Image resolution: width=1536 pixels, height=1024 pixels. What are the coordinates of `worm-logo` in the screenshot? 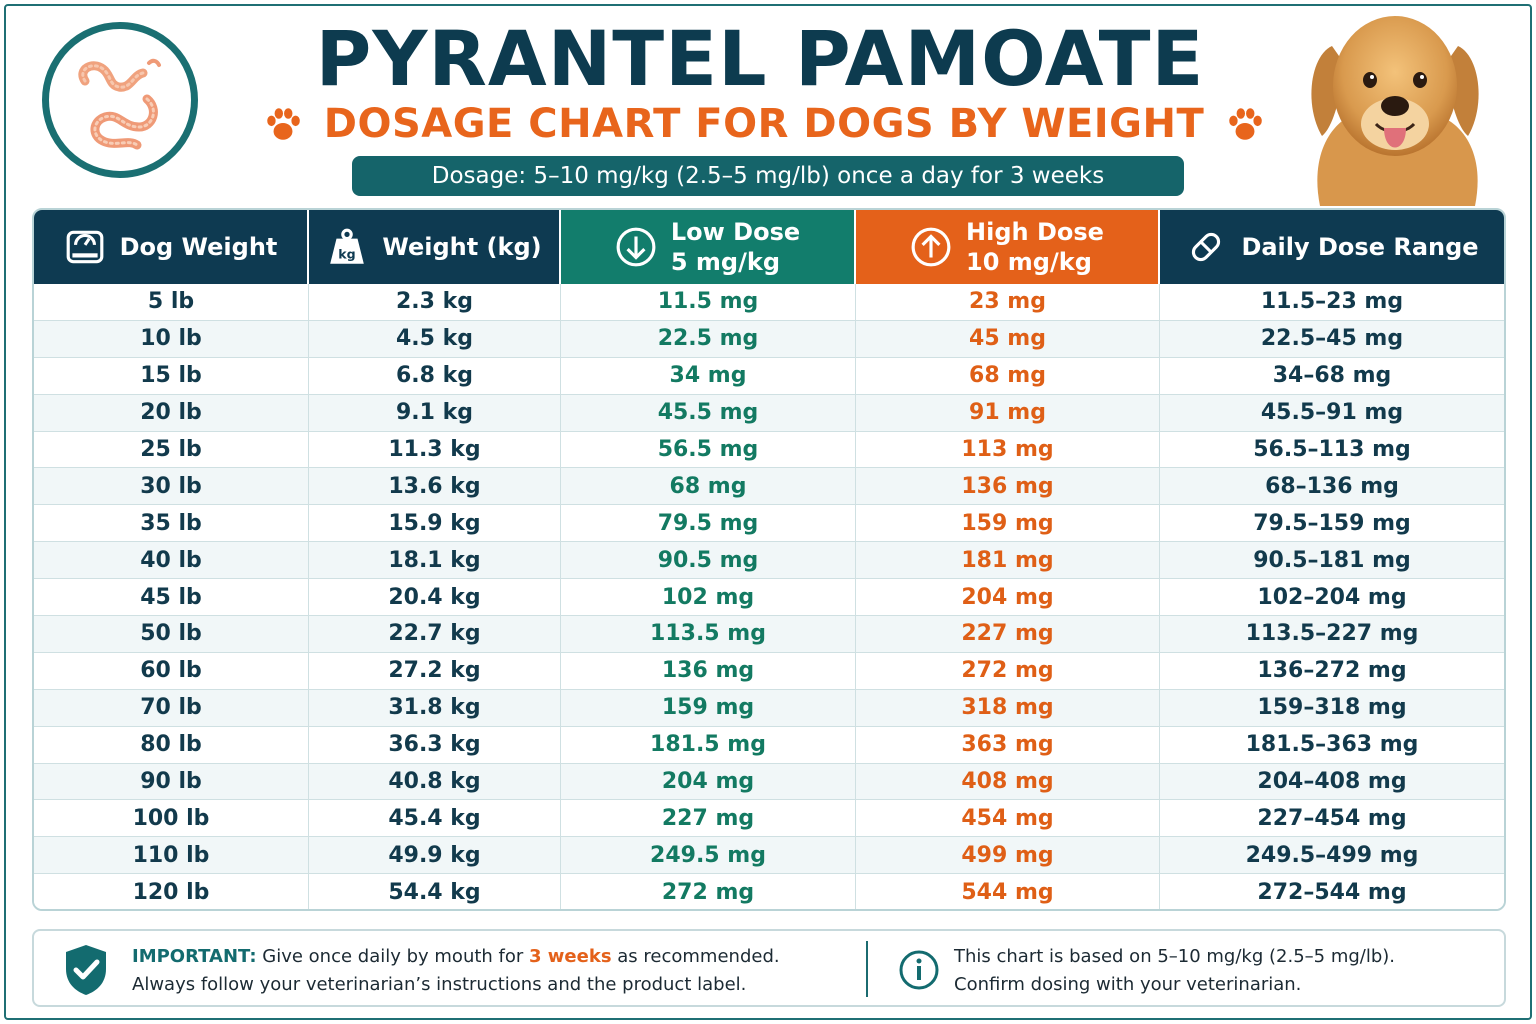 It's located at (120, 100).